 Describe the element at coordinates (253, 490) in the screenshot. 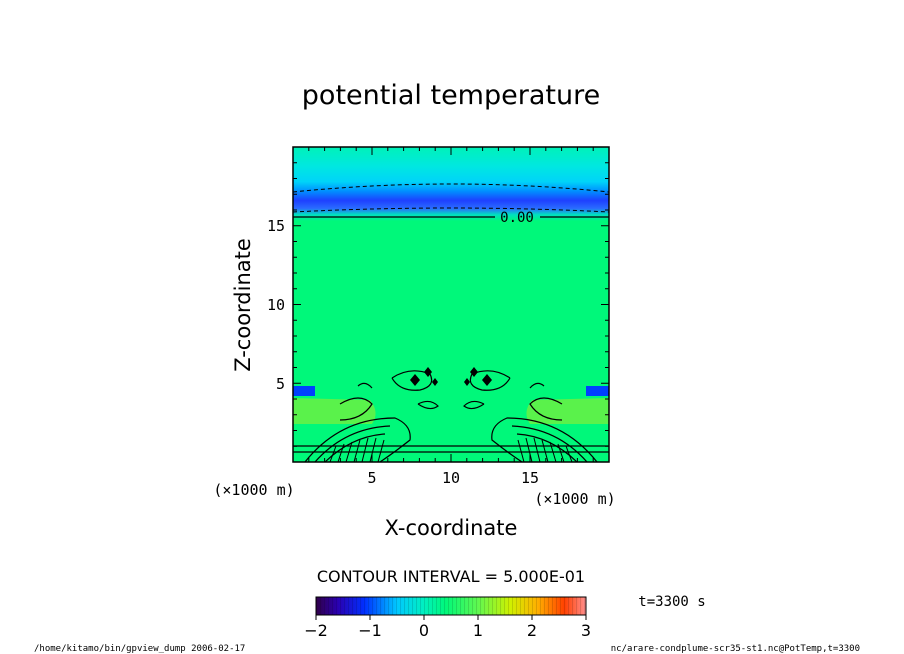

I see `z-unit-label: (×1000 m)` at that location.